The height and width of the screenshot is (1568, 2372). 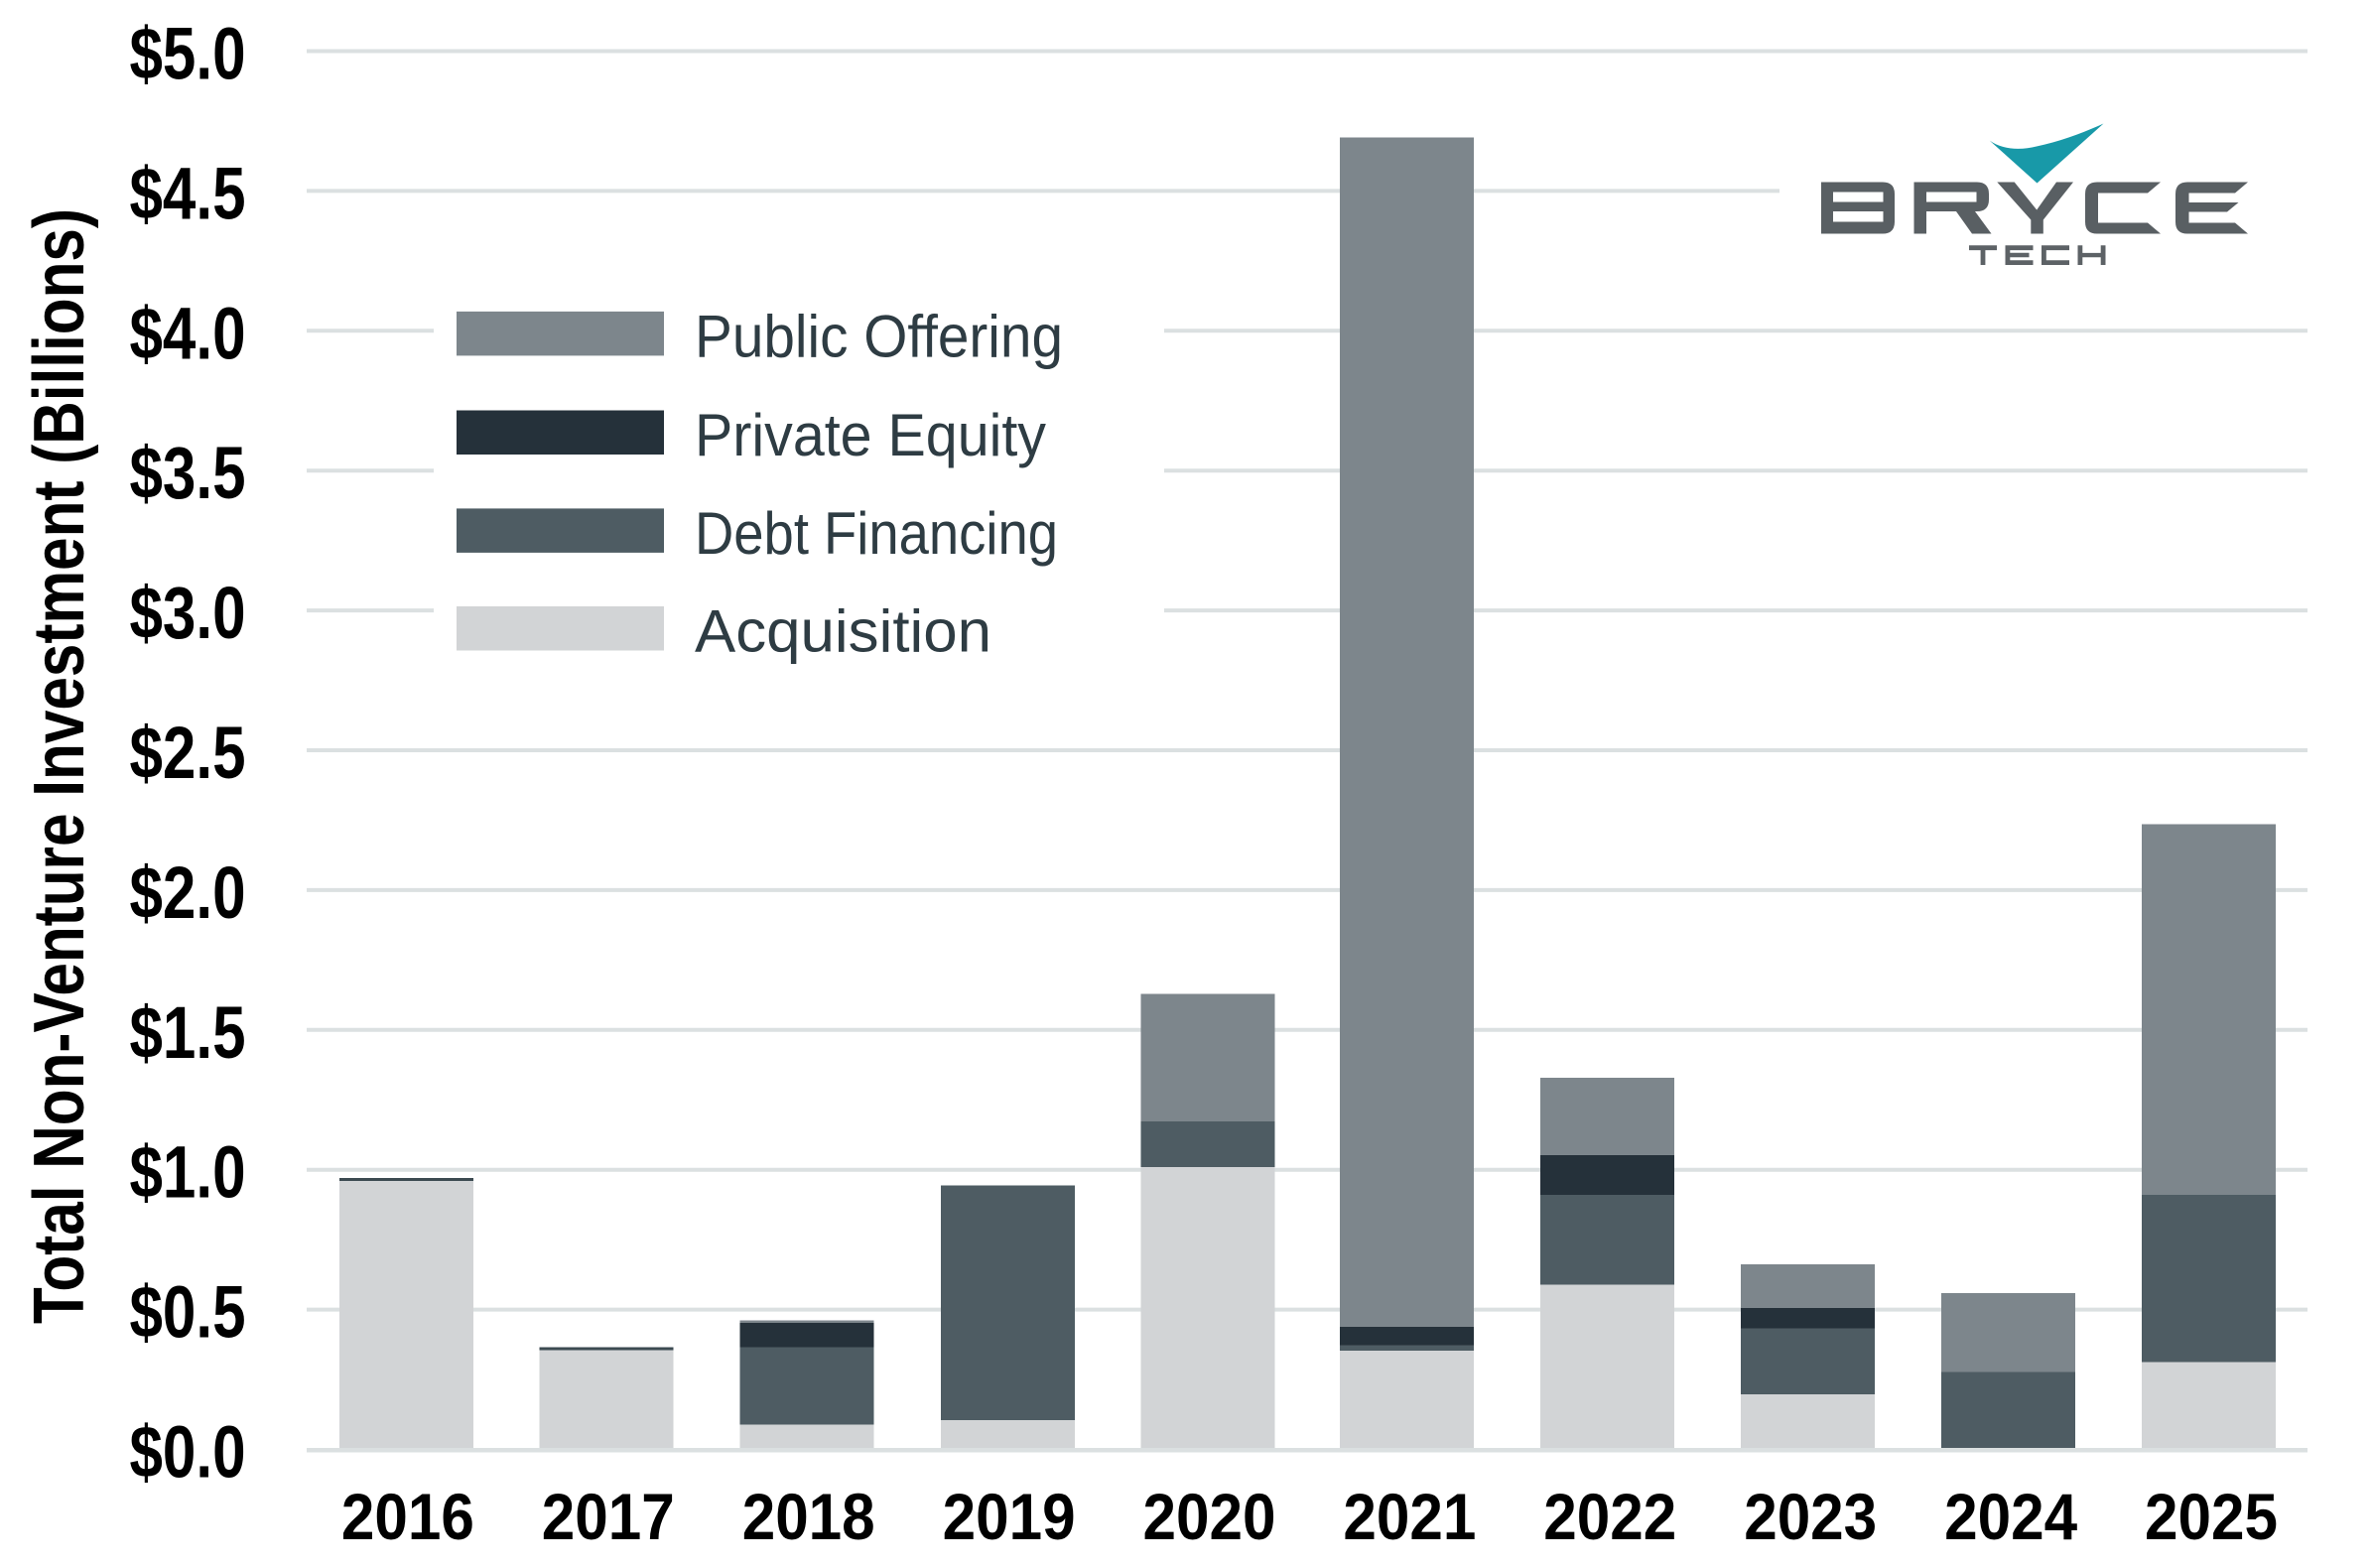 I want to click on svg-text: 2023, so click(x=1810, y=1516).